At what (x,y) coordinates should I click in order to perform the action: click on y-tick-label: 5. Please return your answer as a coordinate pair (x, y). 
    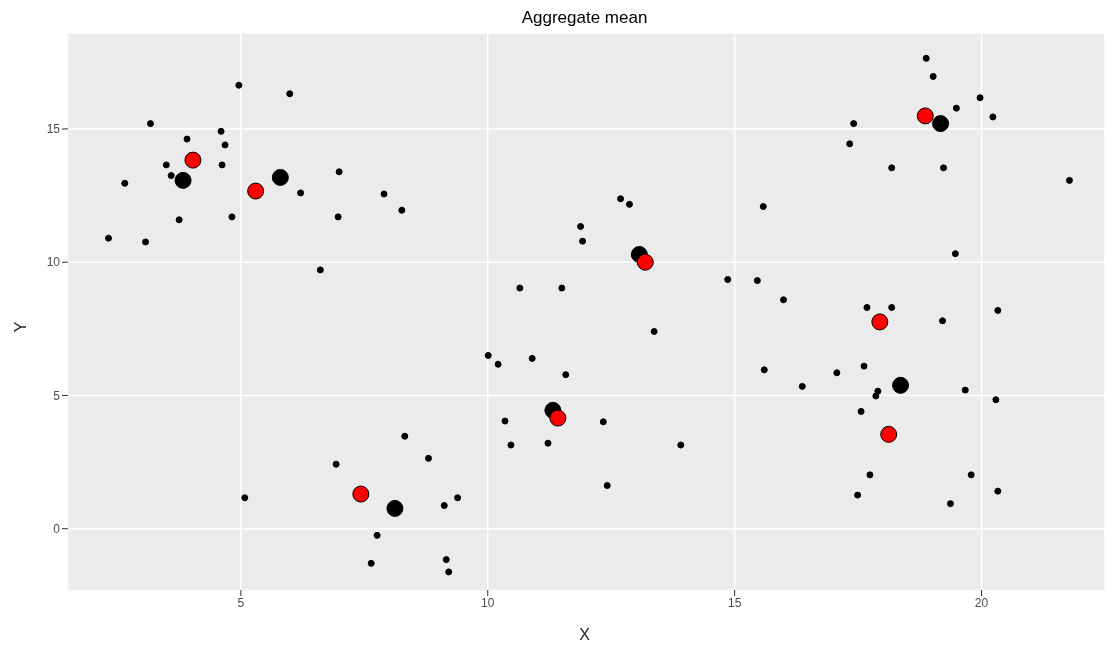
    Looking at the image, I should click on (57, 395).